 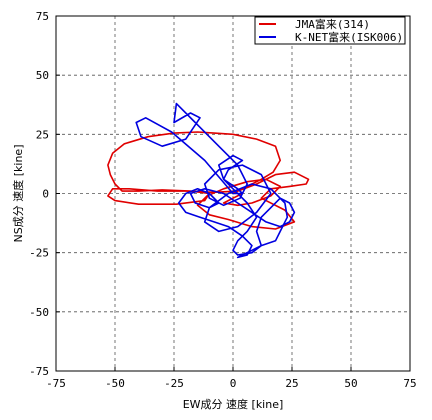 I want to click on legend: JMA富来(314) K-NET富来(ISK006), so click(x=330, y=30).